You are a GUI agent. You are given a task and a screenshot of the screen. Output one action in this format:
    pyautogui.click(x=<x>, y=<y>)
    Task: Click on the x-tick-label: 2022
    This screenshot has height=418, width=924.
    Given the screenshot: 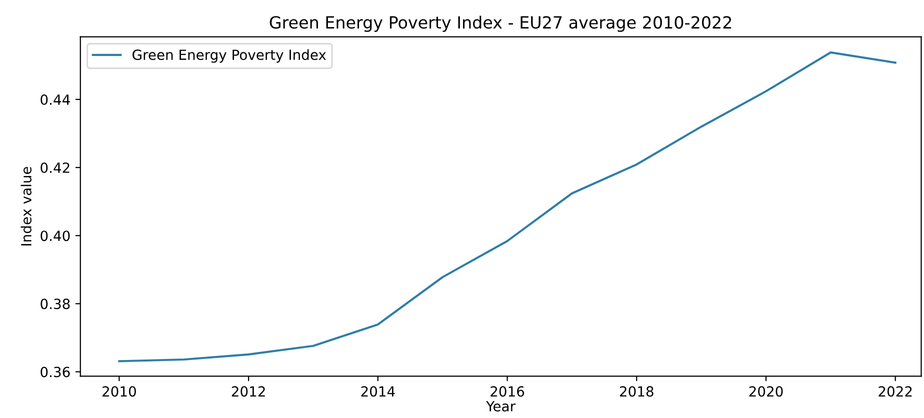 What is the action you would take?
    pyautogui.click(x=895, y=391)
    